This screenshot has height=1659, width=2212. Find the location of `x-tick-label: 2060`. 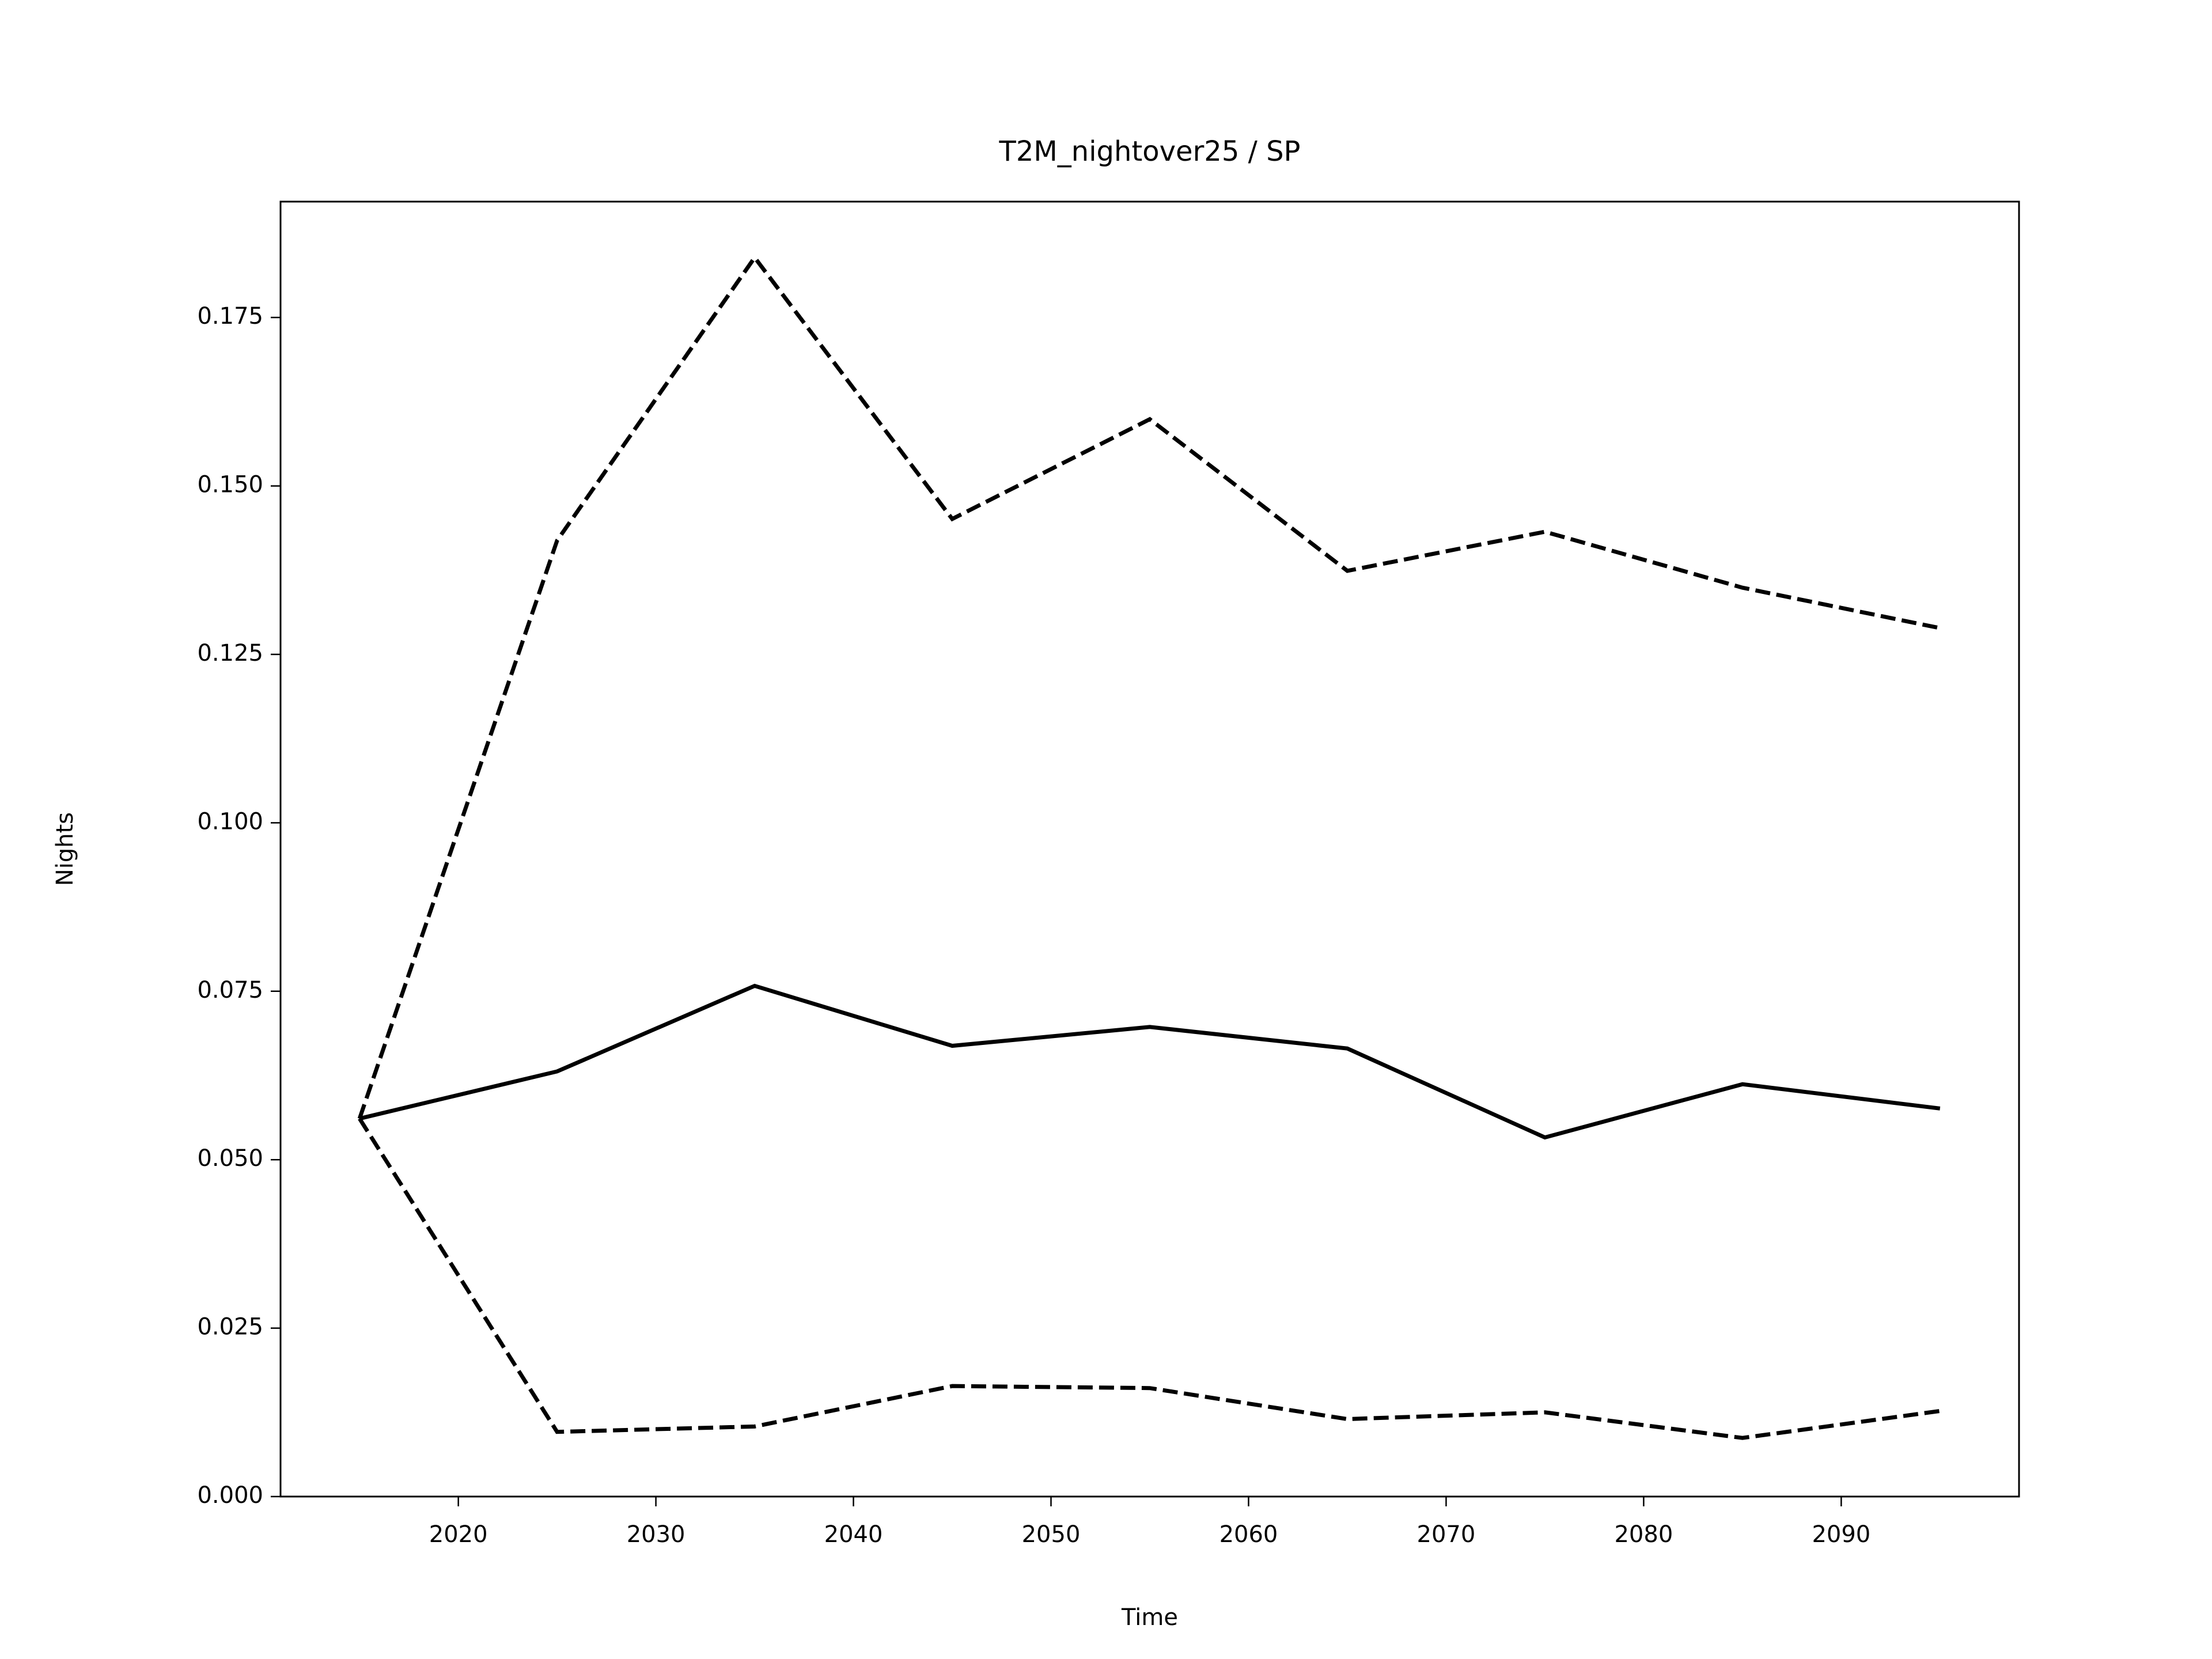

x-tick-label: 2060 is located at coordinates (1248, 1534).